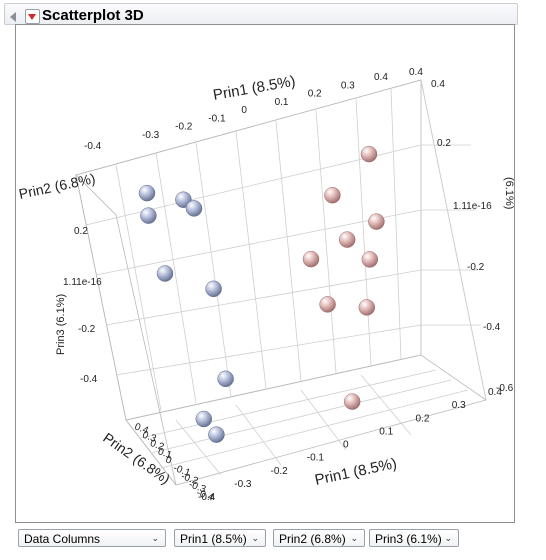  I want to click on prin3-left-axis-label: Prin3 (6.1%), so click(61, 324).